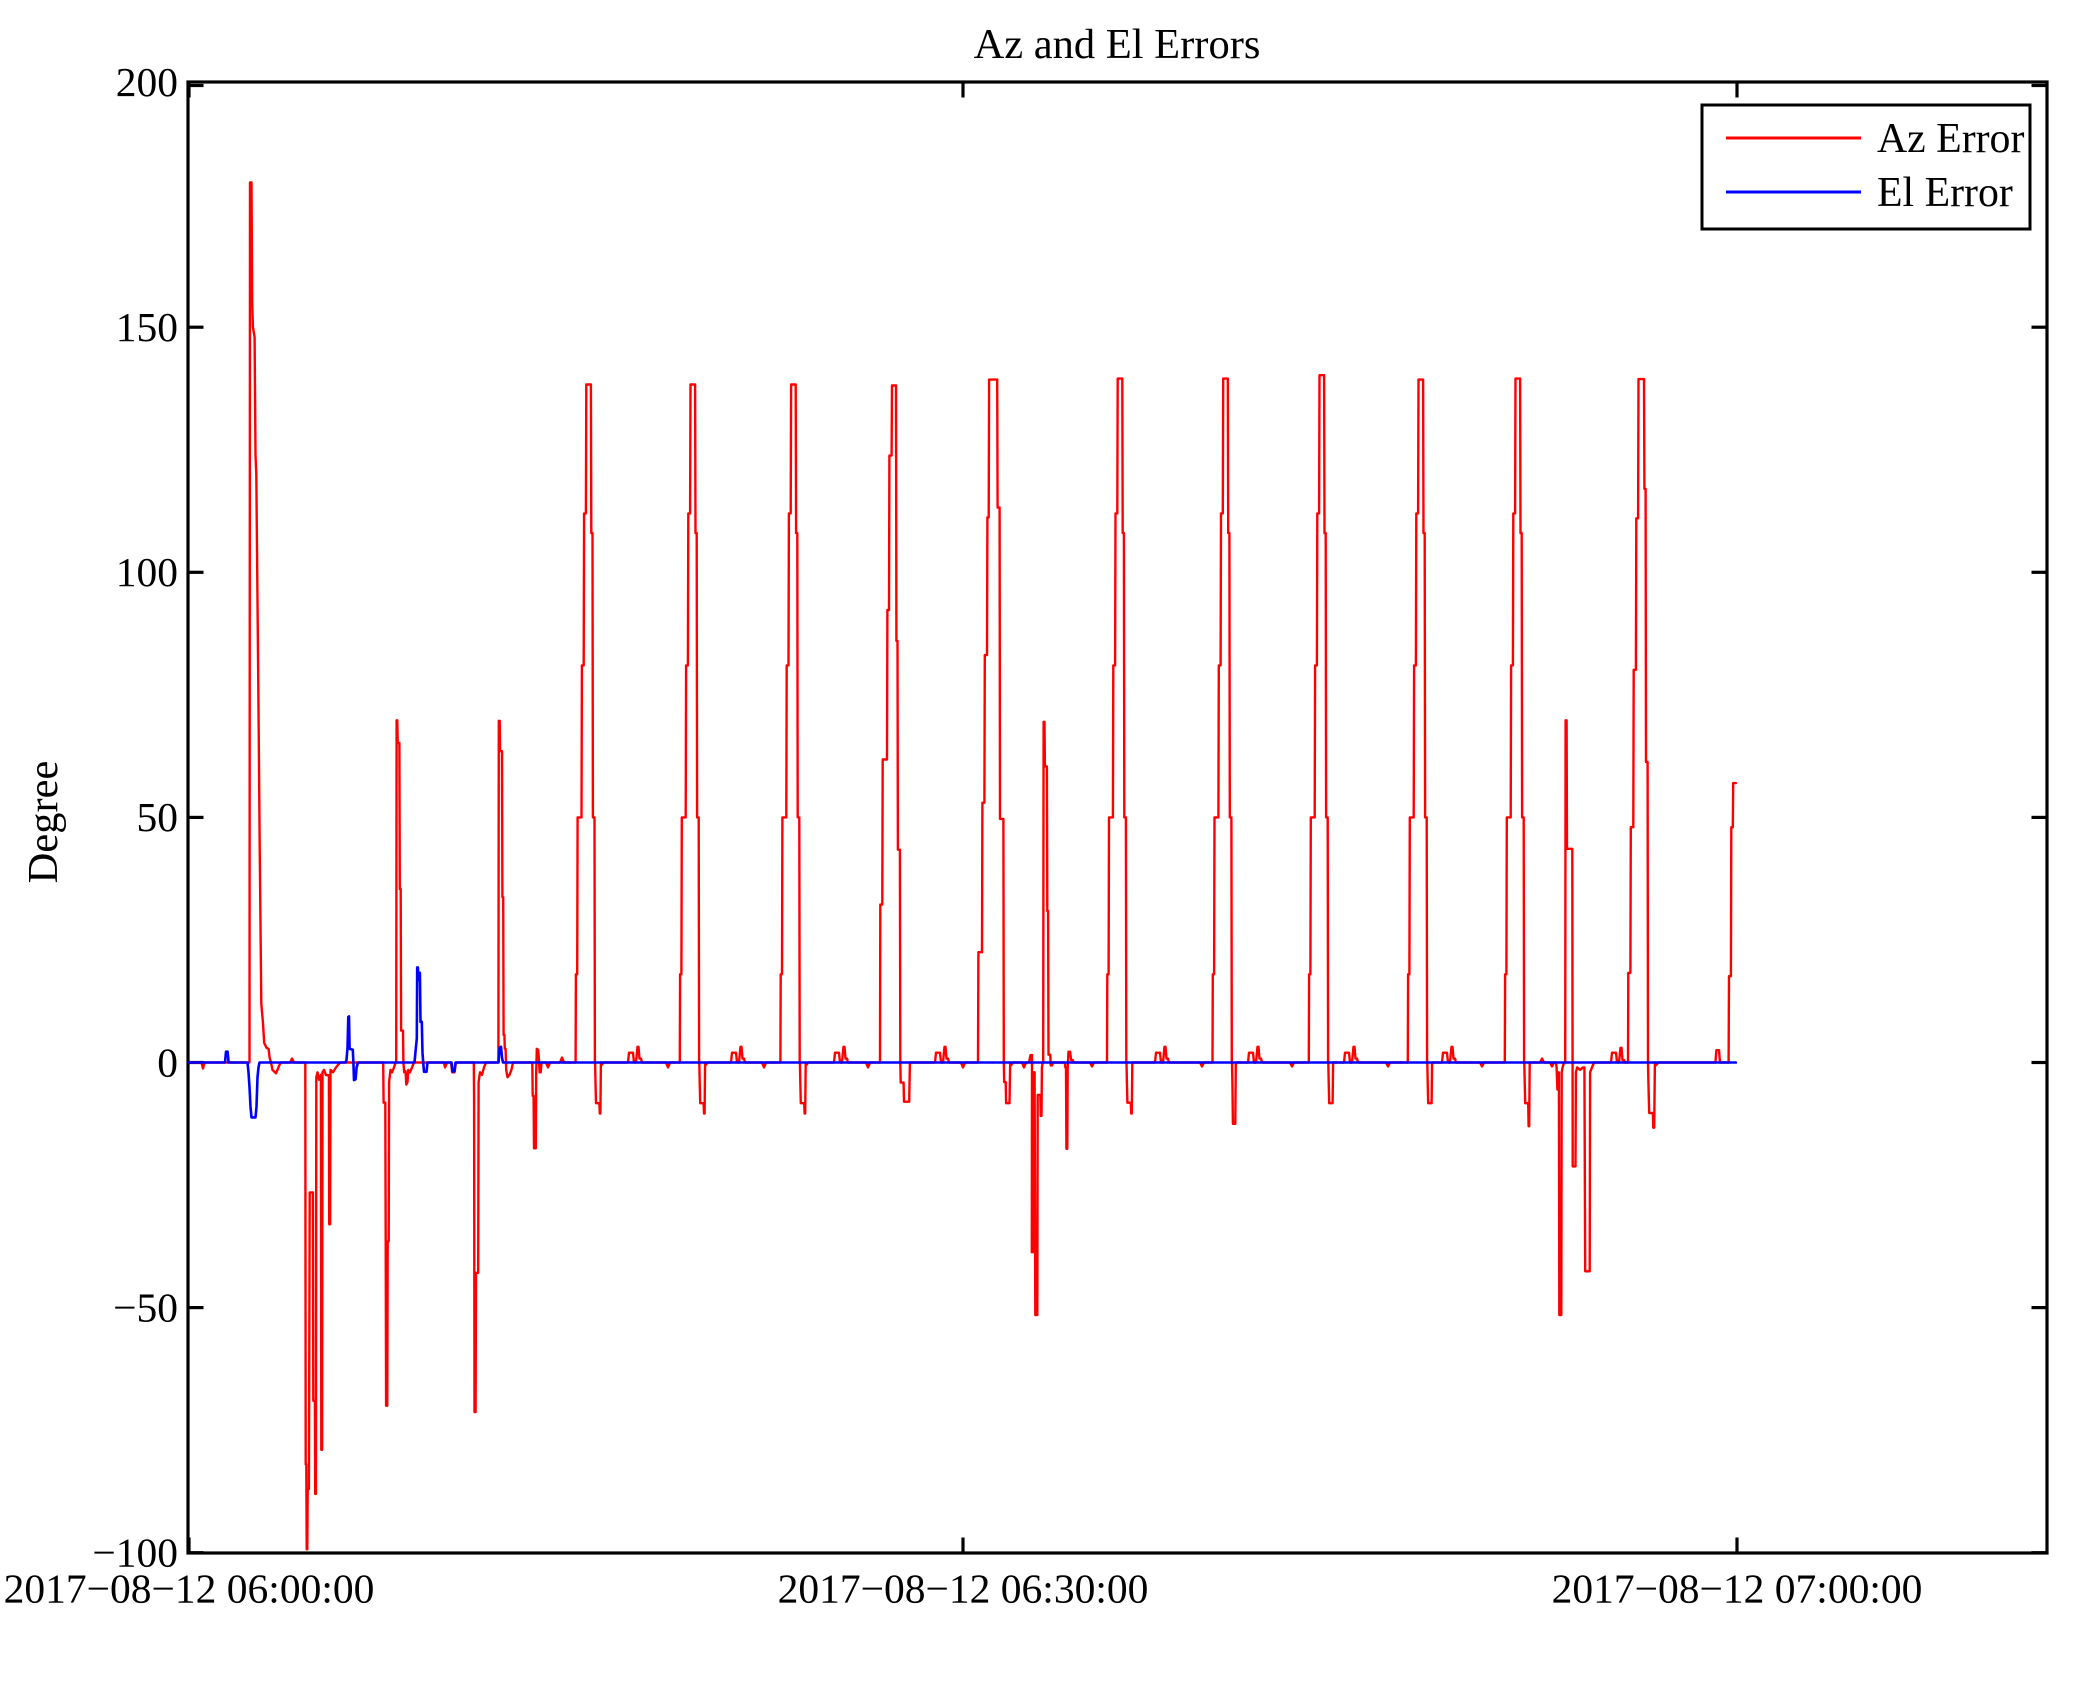 The image size is (2075, 1683). What do you see at coordinates (1737, 1589) in the screenshot?
I see `svg-text: 2017−08−12 07:00:00` at bounding box center [1737, 1589].